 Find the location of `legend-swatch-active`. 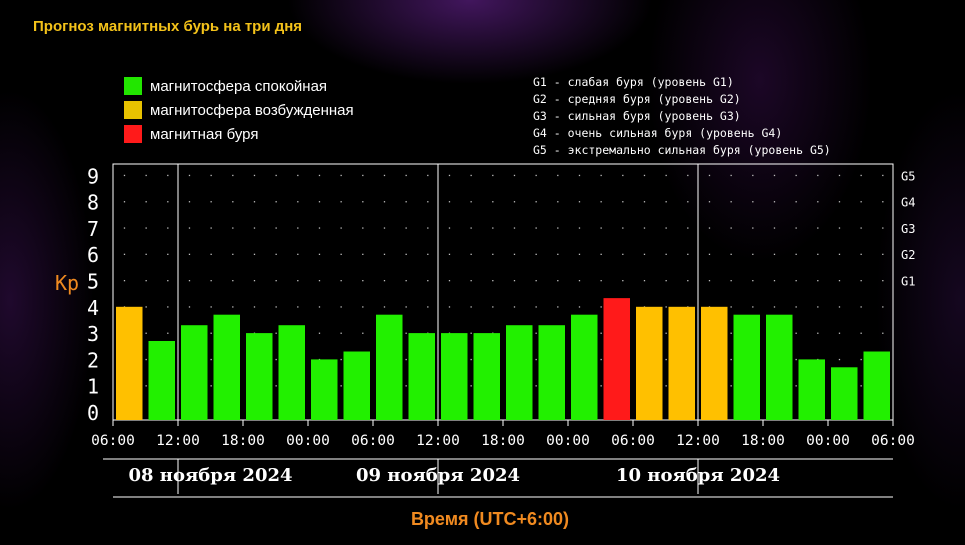

legend-swatch-active is located at coordinates (133, 110).